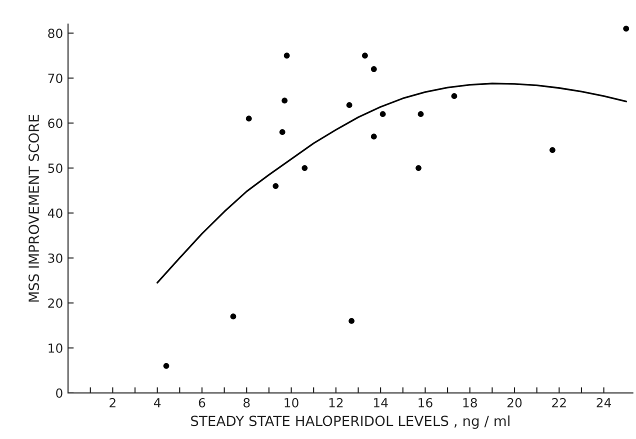 The width and height of the screenshot is (636, 439). Describe the element at coordinates (55, 348) in the screenshot. I see `y-tick-label: 10` at that location.